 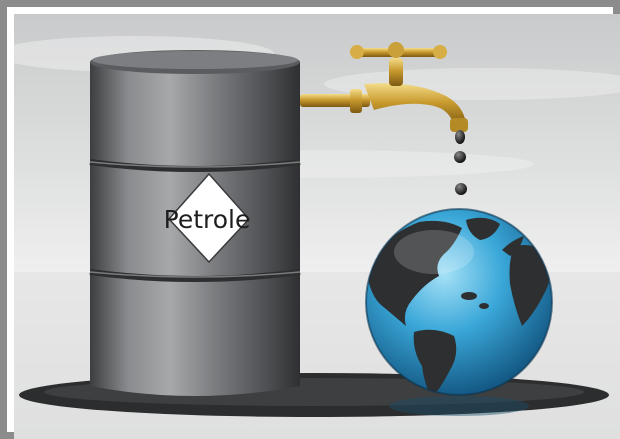 What do you see at coordinates (459, 406) in the screenshot?
I see `globe-reflection` at bounding box center [459, 406].